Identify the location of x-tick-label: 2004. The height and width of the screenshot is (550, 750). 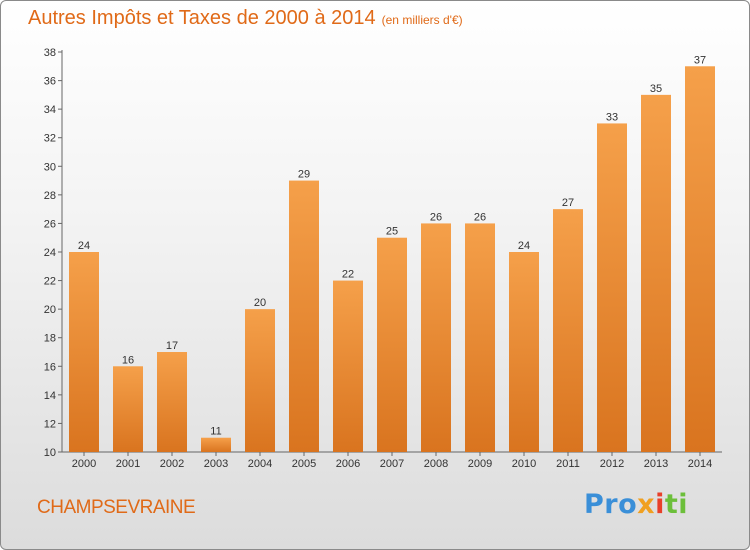
(260, 464).